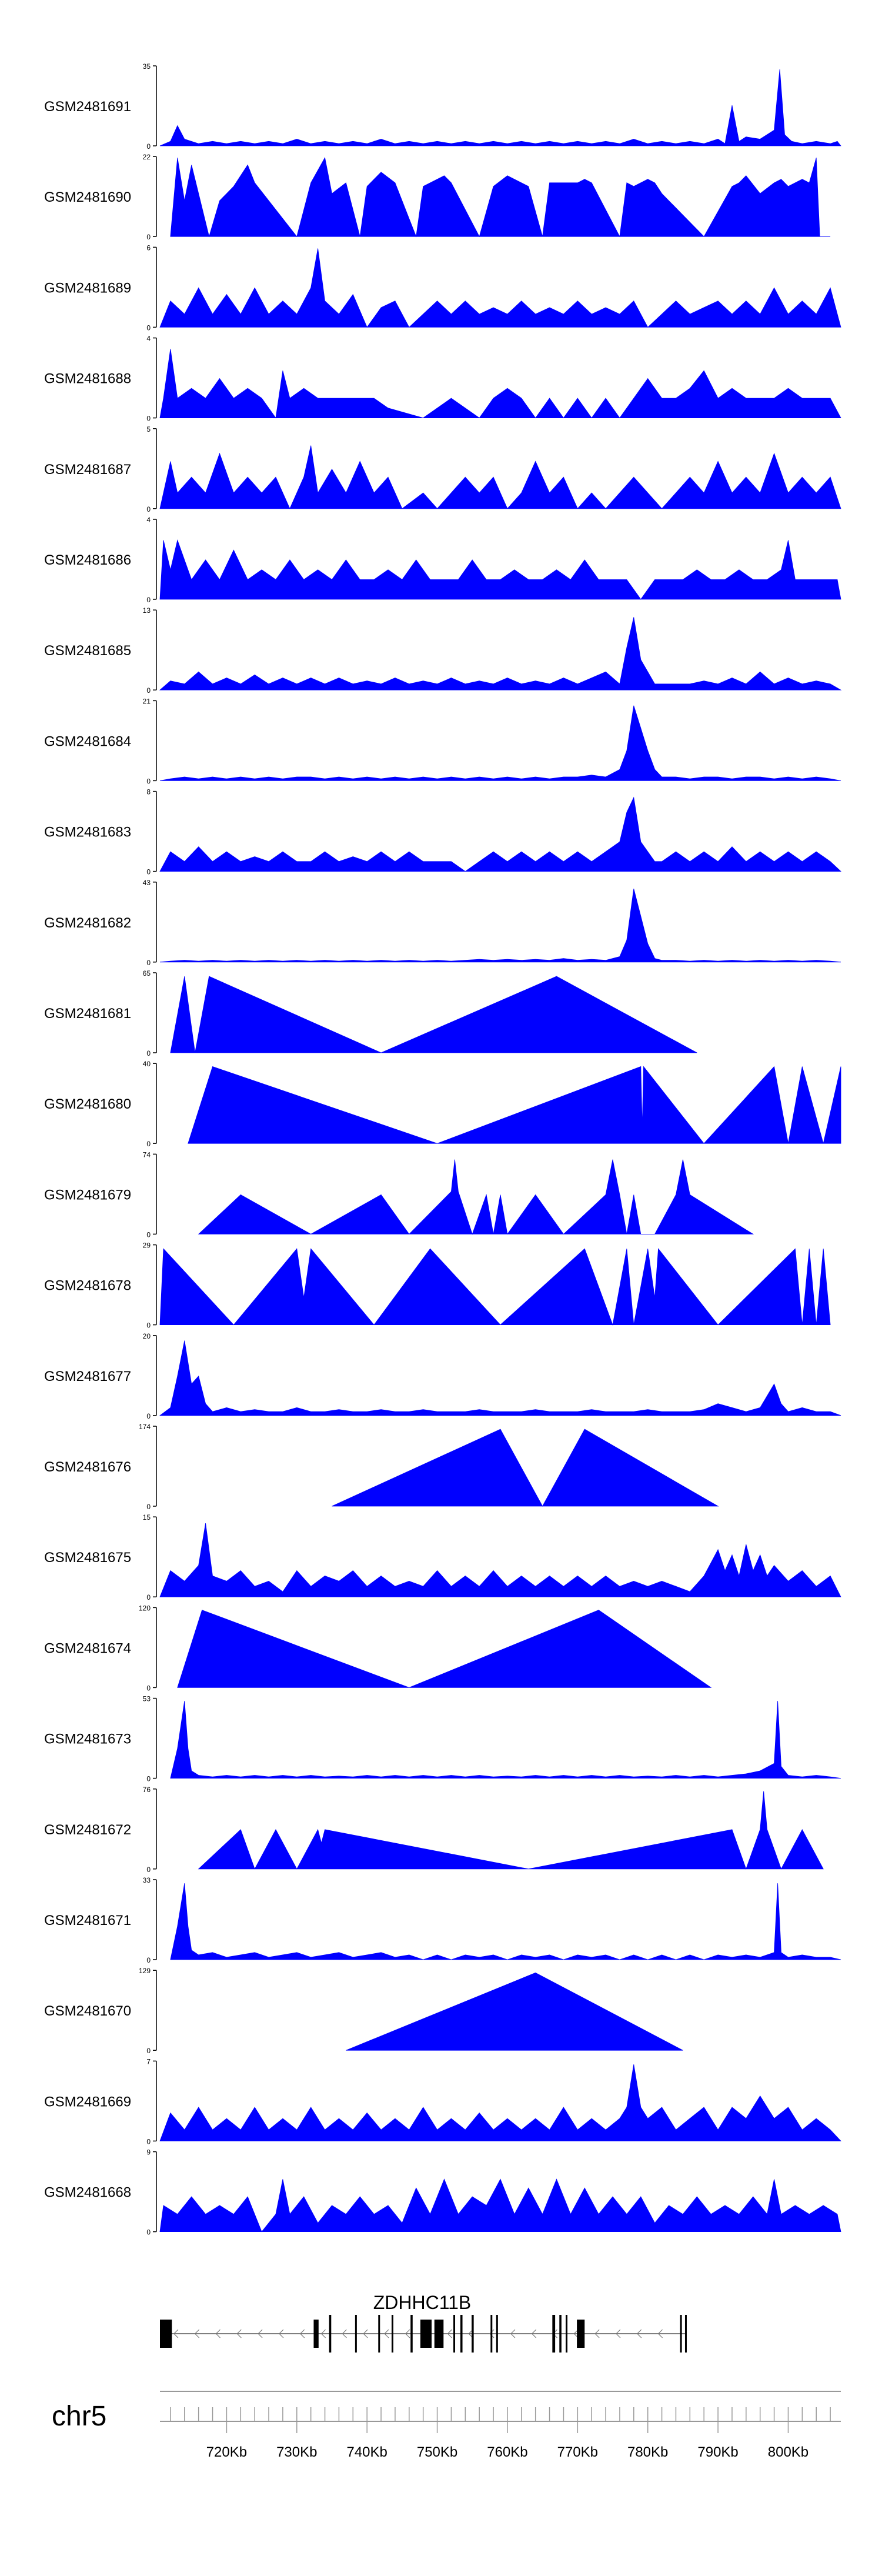 This screenshot has height=2576, width=882. What do you see at coordinates (87, 1195) in the screenshot?
I see `track-label: GSM2481679` at bounding box center [87, 1195].